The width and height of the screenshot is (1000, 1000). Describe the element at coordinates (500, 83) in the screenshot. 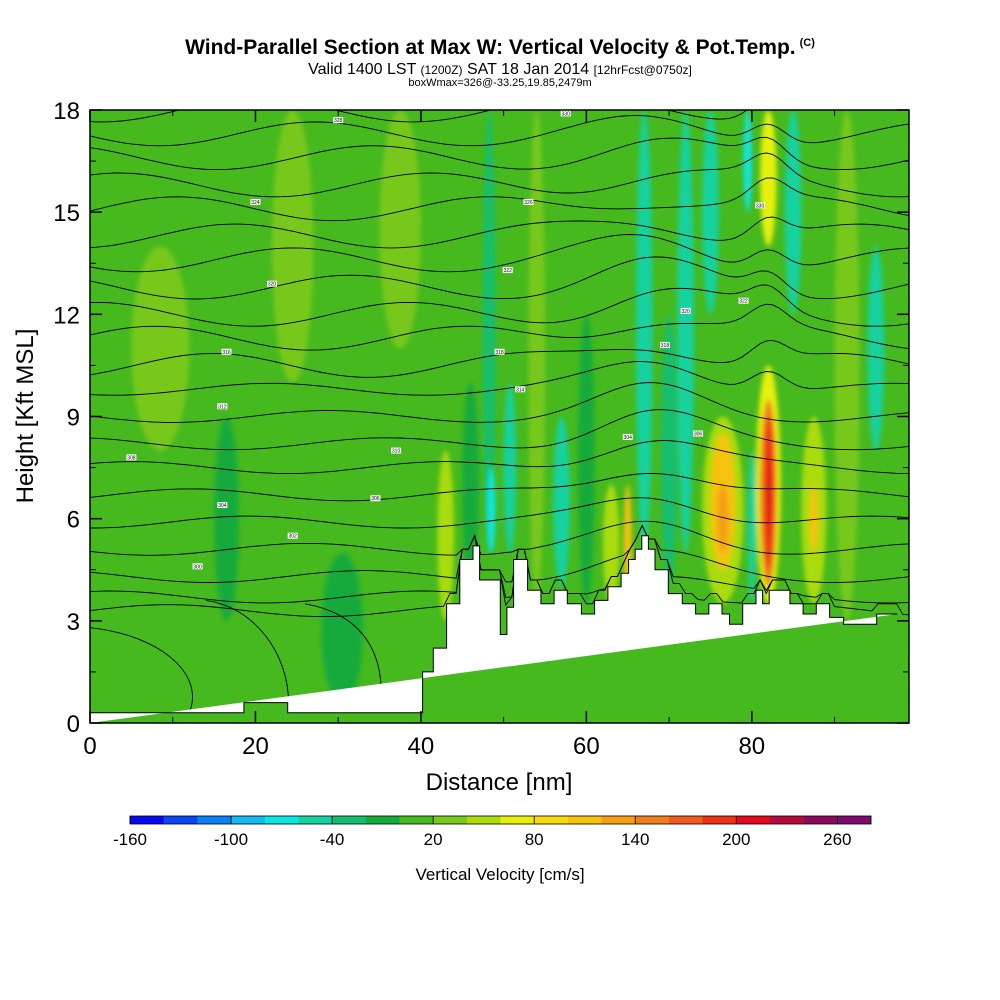

I see `box-info: boxWmax=326@-33.25,19.85,2479m` at that location.